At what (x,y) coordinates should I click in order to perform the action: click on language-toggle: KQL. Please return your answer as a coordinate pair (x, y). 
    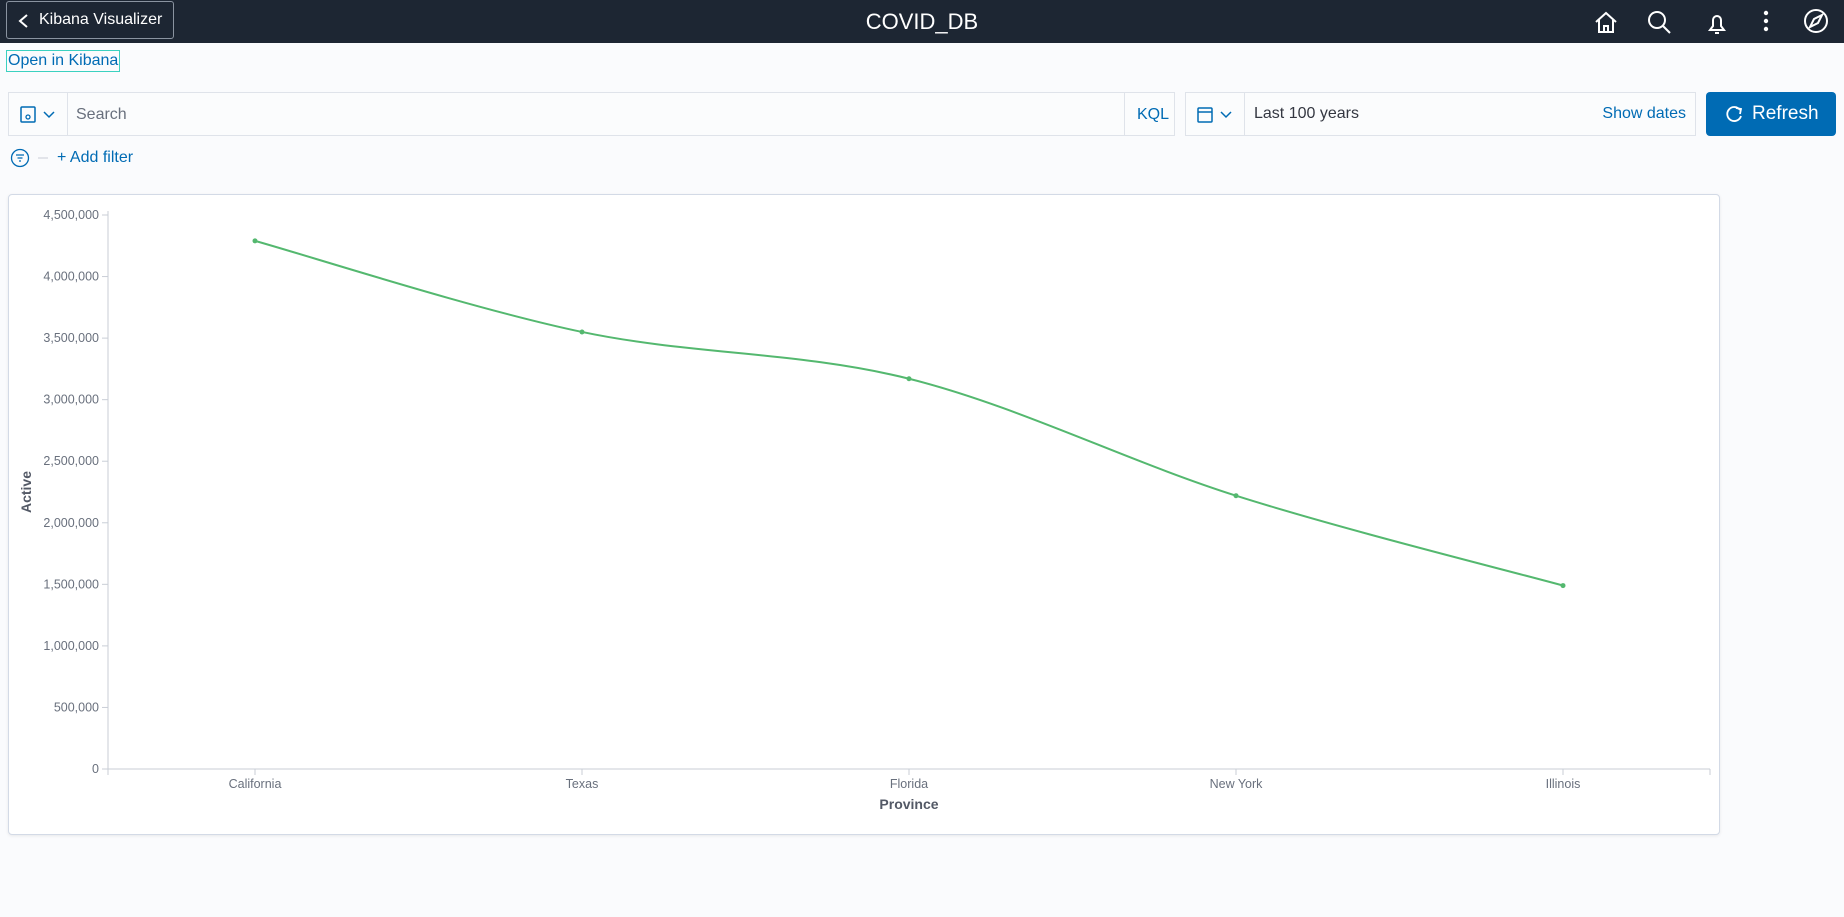
    Looking at the image, I should click on (1153, 114).